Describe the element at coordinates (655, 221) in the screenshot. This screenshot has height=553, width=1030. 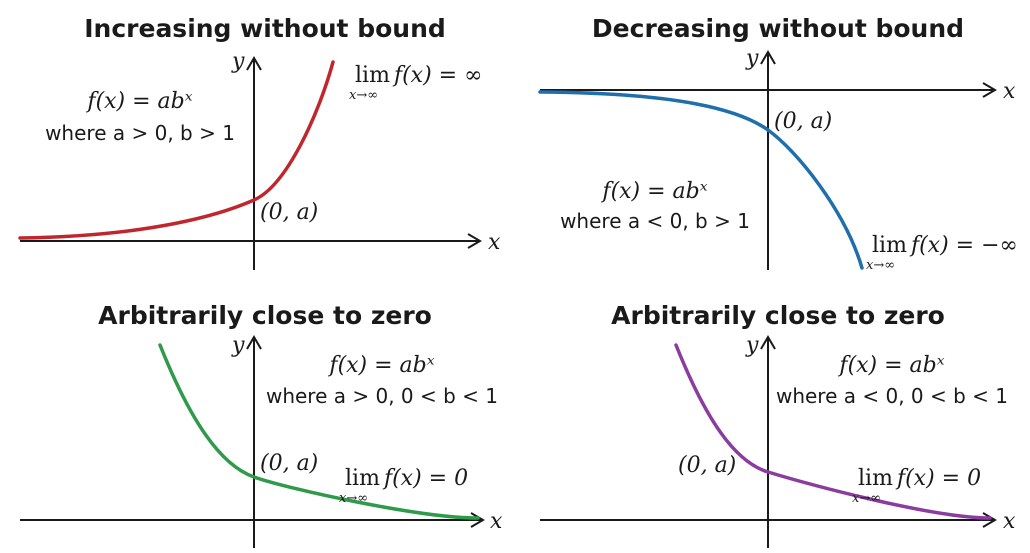
I see `condition: where a < 0, b > 1` at that location.